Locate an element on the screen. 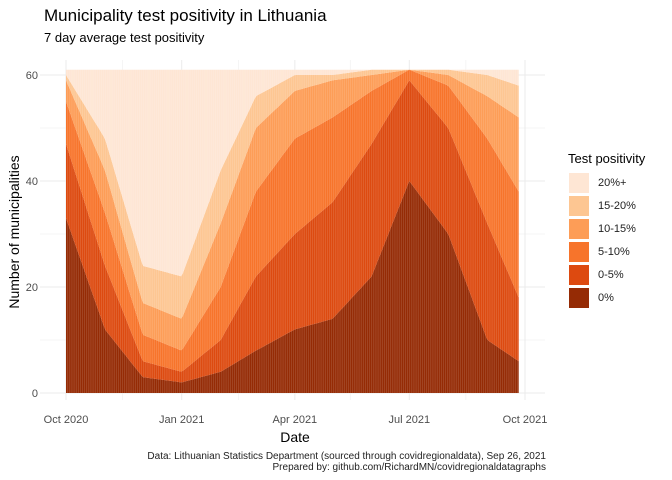 The image size is (672, 480). x-tick-label: Oct 2020 is located at coordinates (66, 420).